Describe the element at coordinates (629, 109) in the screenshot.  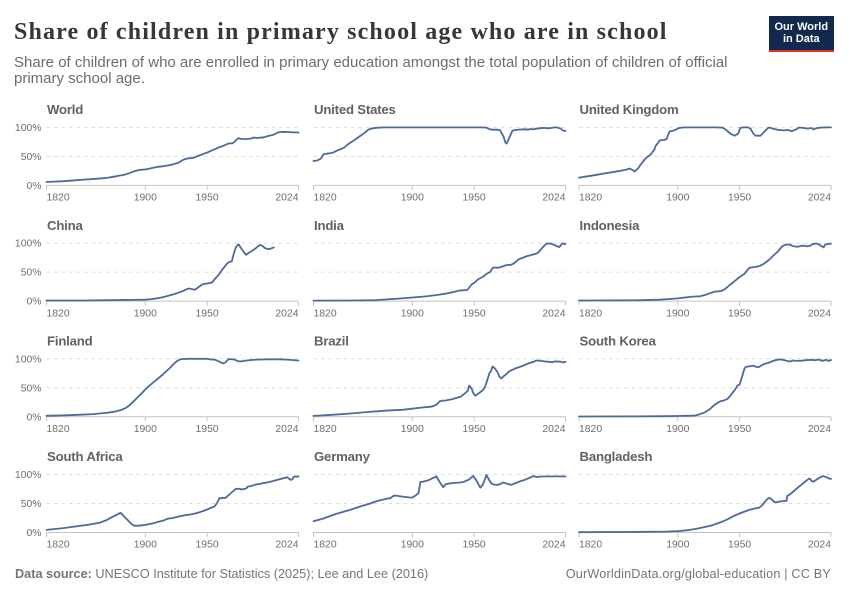
I see `svg-text: United Kingdom` at that location.